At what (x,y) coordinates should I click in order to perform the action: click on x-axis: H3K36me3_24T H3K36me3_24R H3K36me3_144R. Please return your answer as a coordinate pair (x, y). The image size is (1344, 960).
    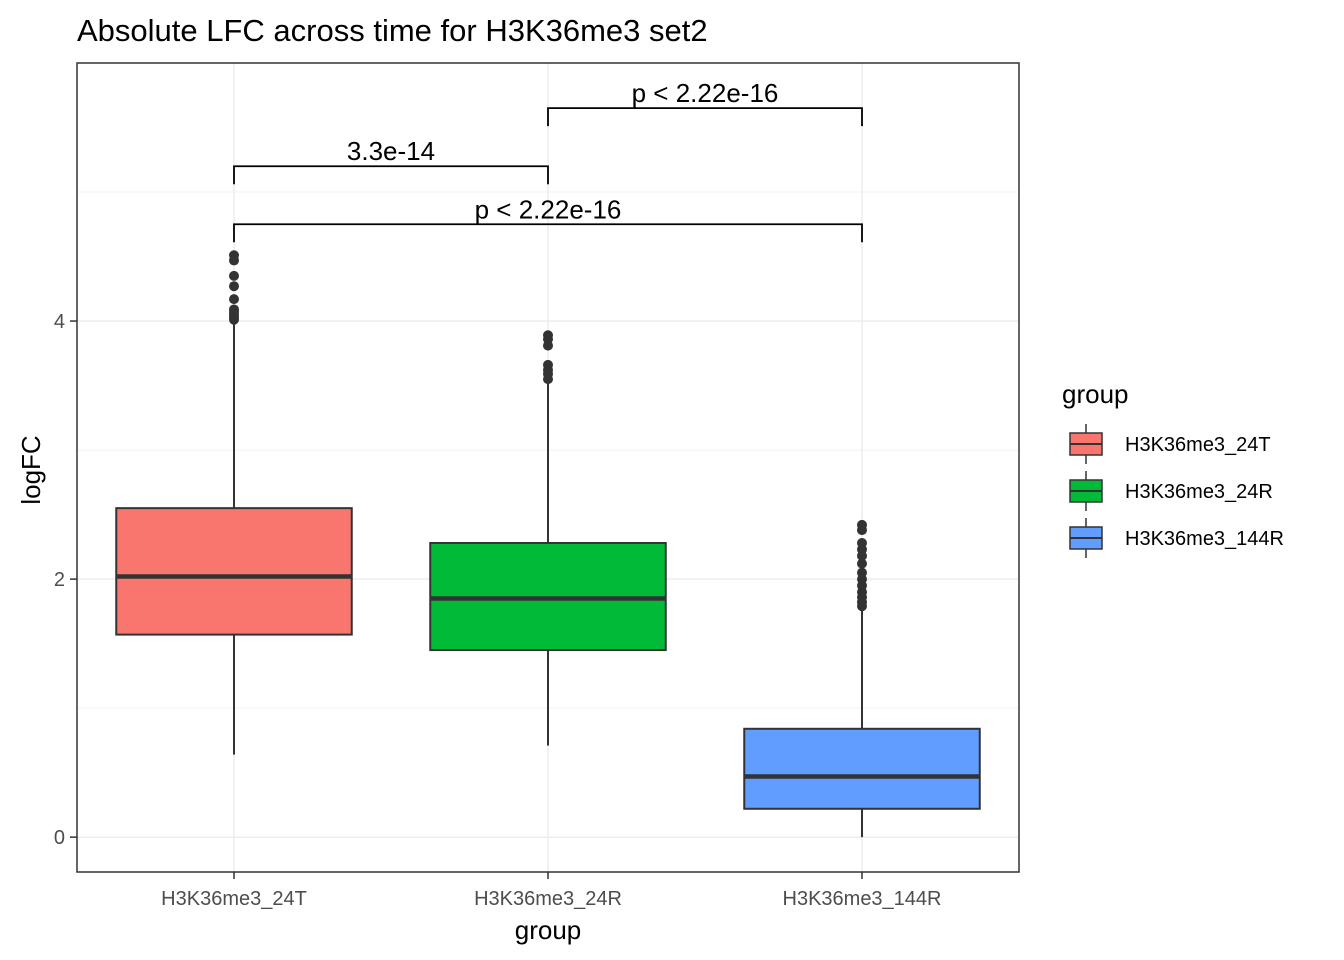
    Looking at the image, I should click on (551, 891).